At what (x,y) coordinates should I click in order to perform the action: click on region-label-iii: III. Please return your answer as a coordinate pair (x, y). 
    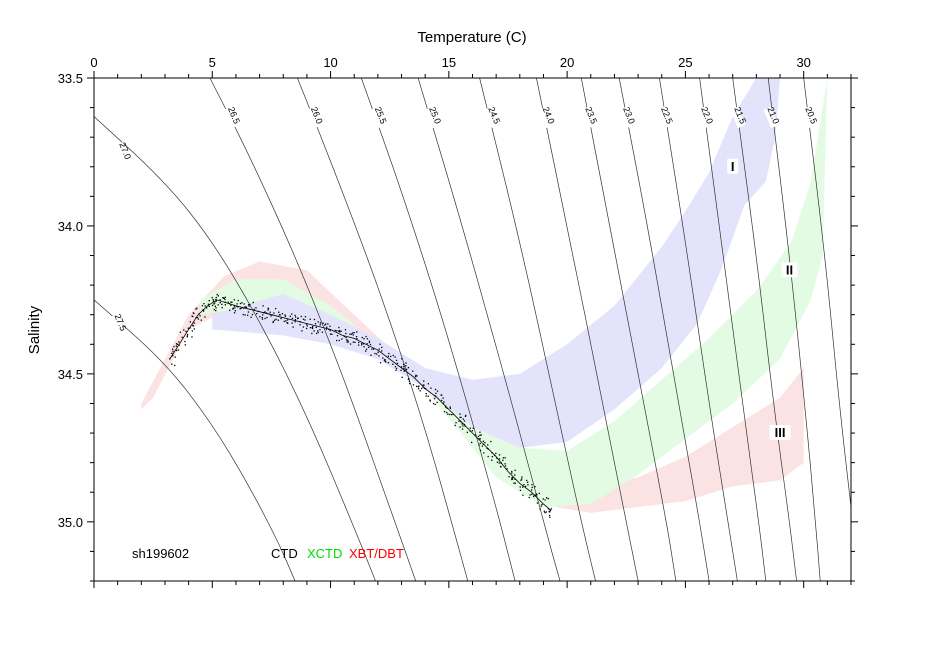
    Looking at the image, I should click on (780, 432).